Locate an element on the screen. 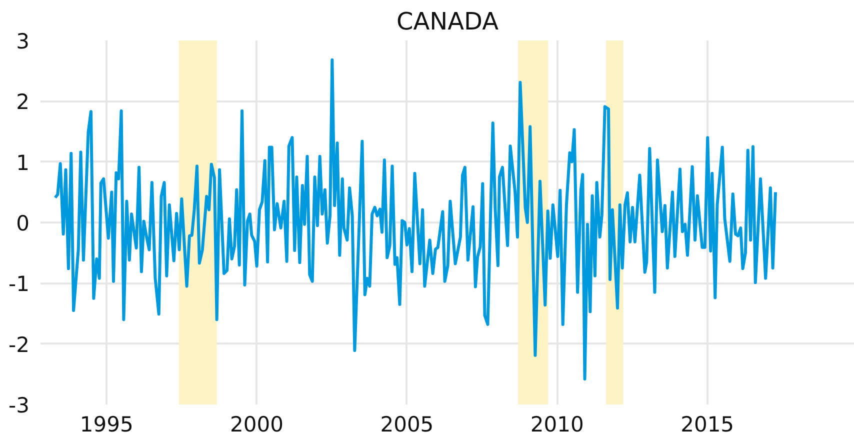 This screenshot has width=854, height=444. y-tick-label: 3 is located at coordinates (23, 42).